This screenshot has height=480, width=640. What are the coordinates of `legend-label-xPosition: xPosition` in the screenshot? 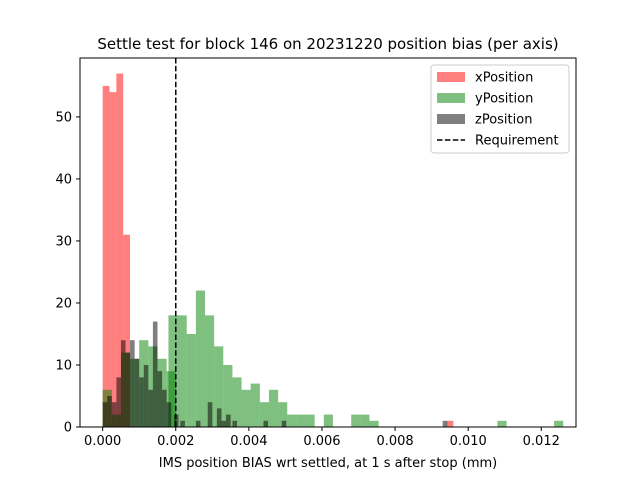 It's located at (504, 78).